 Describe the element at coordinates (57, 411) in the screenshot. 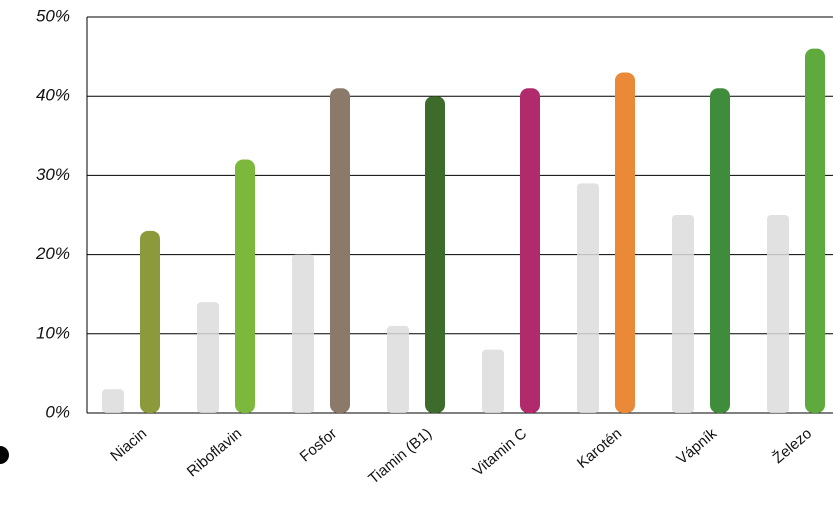

I see `y-tick-label: 0%` at that location.